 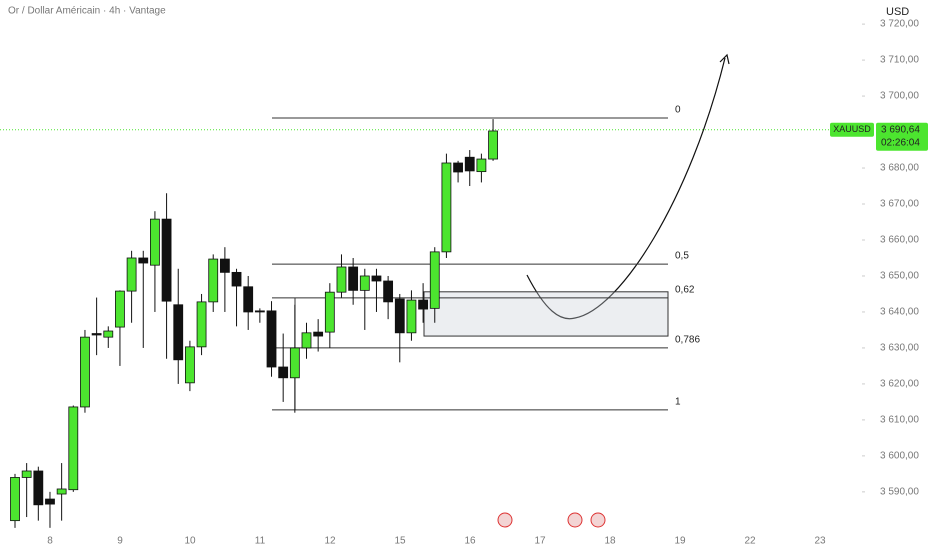 I want to click on y-tick-label: 3 610,00, so click(x=899, y=420).